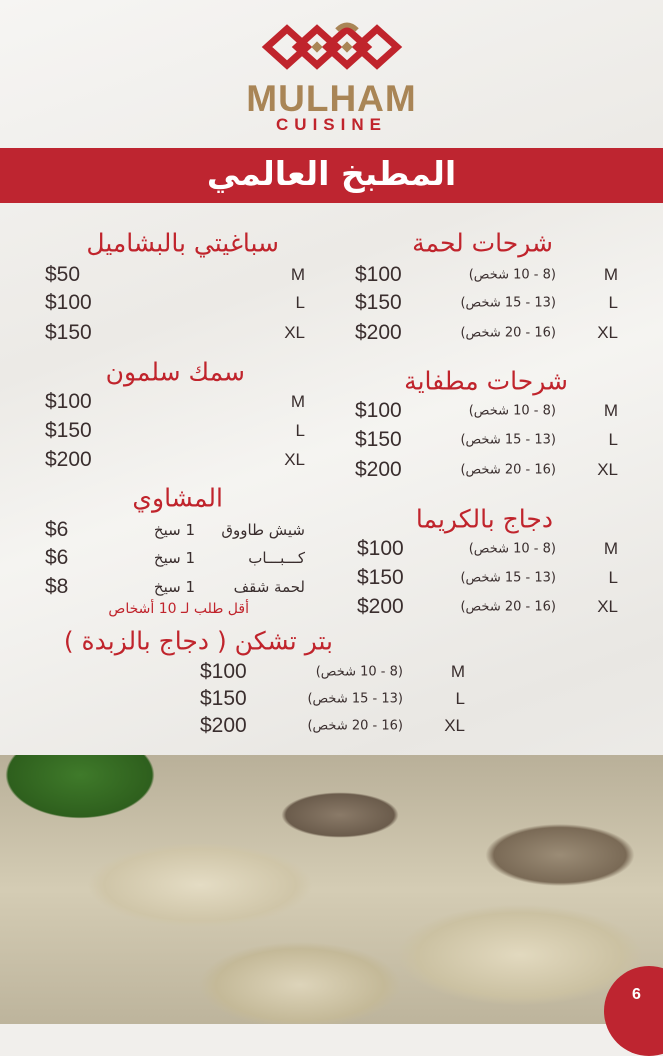  I want to click on section-title: شرحات مطفاية, so click(486, 381).